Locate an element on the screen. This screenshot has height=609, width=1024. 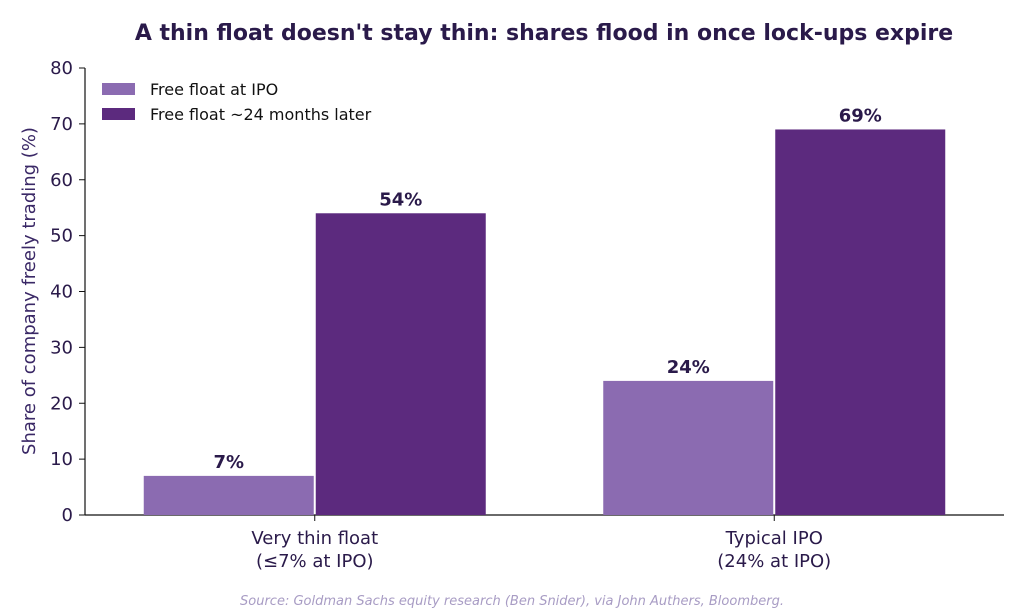
bar-value-label: 7% is located at coordinates (228, 462).